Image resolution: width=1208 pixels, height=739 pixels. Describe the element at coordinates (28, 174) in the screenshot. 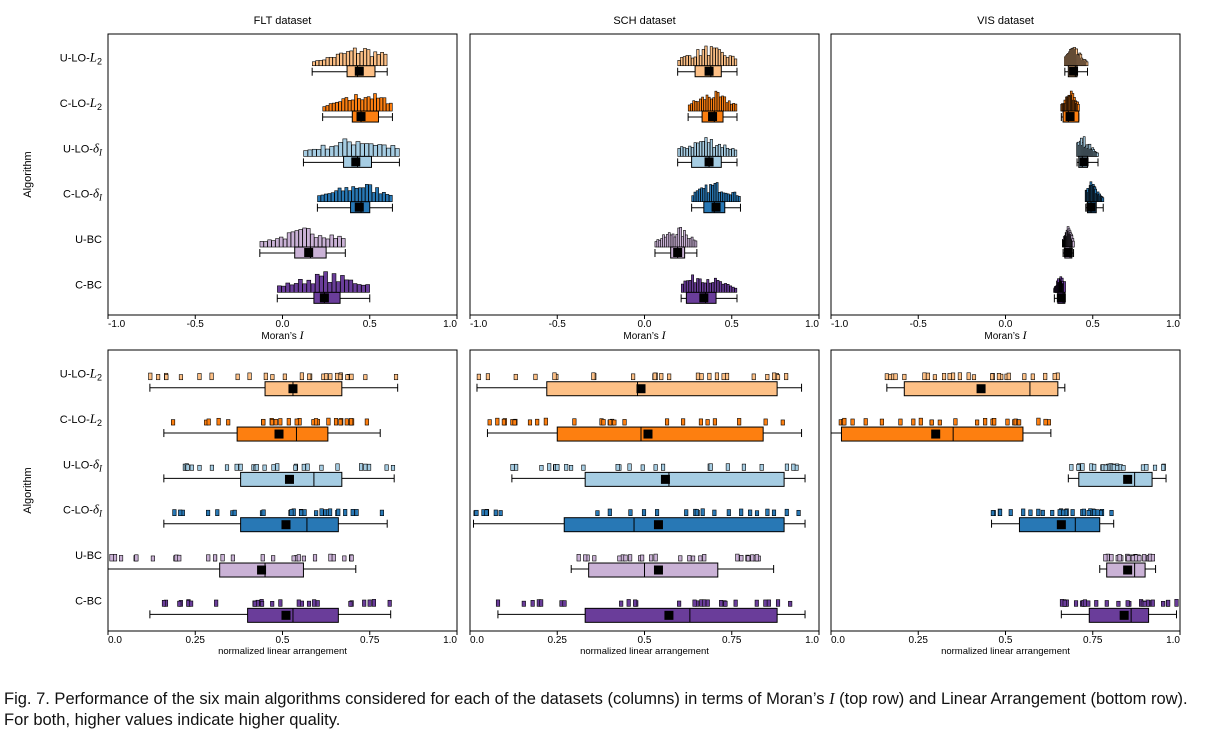

I see `y-axis-label: Algorithm` at that location.